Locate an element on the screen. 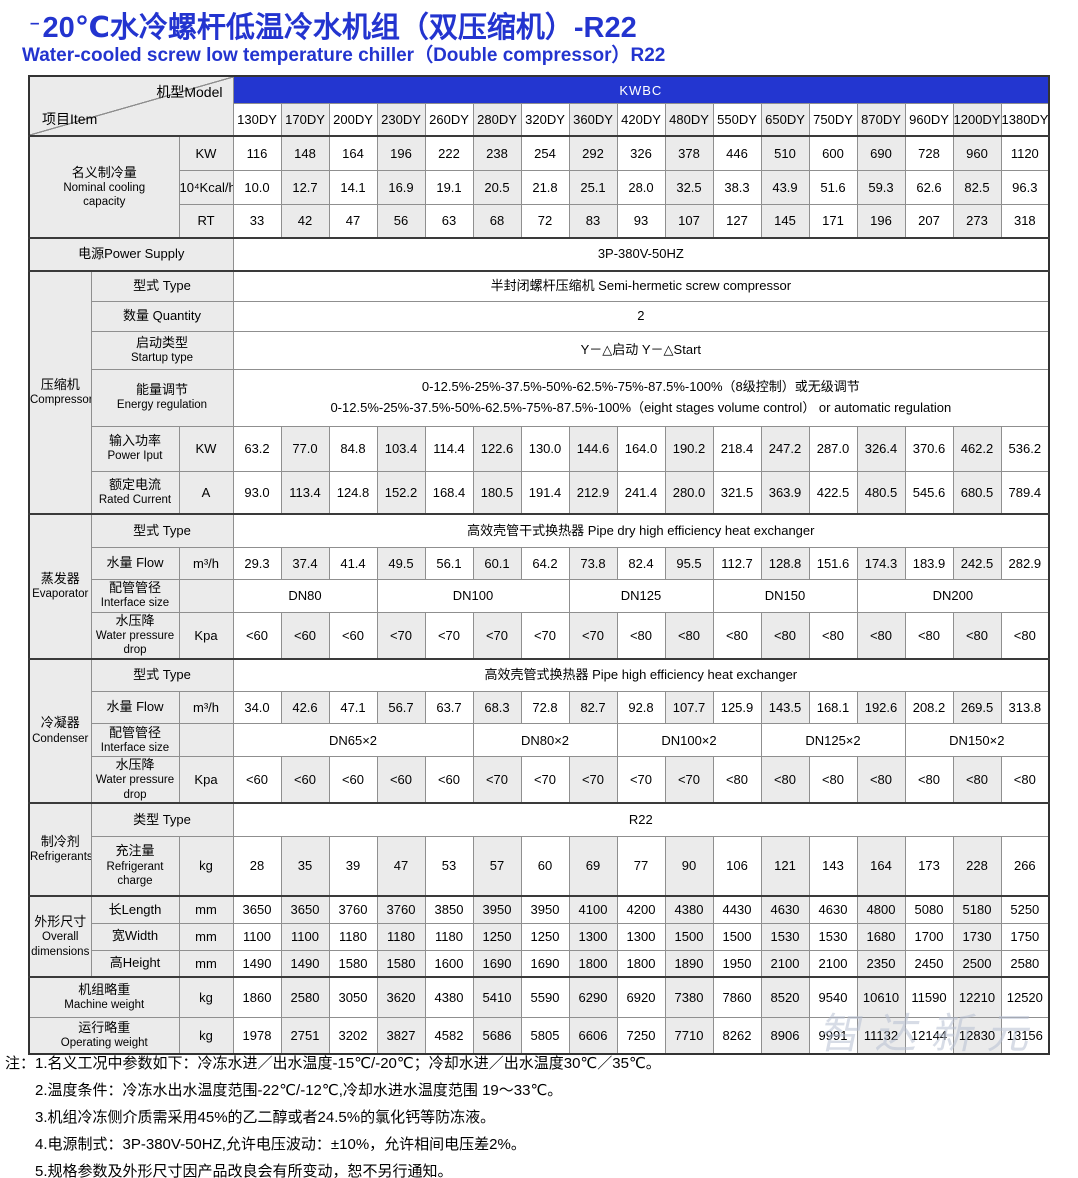 The image size is (1078, 1178). data-cell: 4582 is located at coordinates (449, 1035).